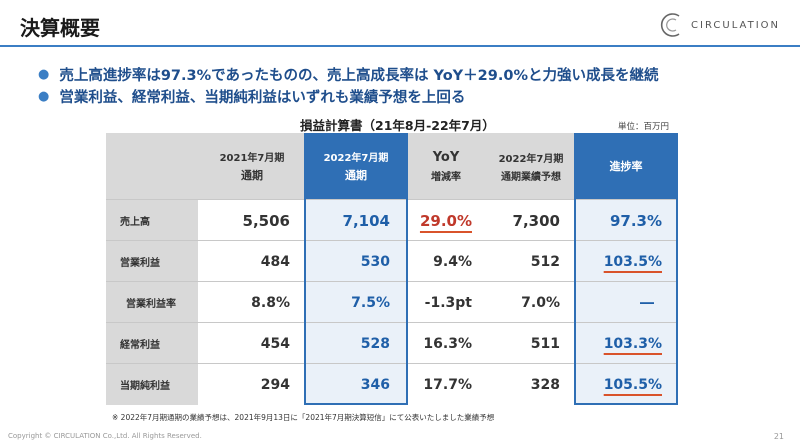 Image resolution: width=800 pixels, height=448 pixels. I want to click on row-label: 売上高, so click(152, 220).